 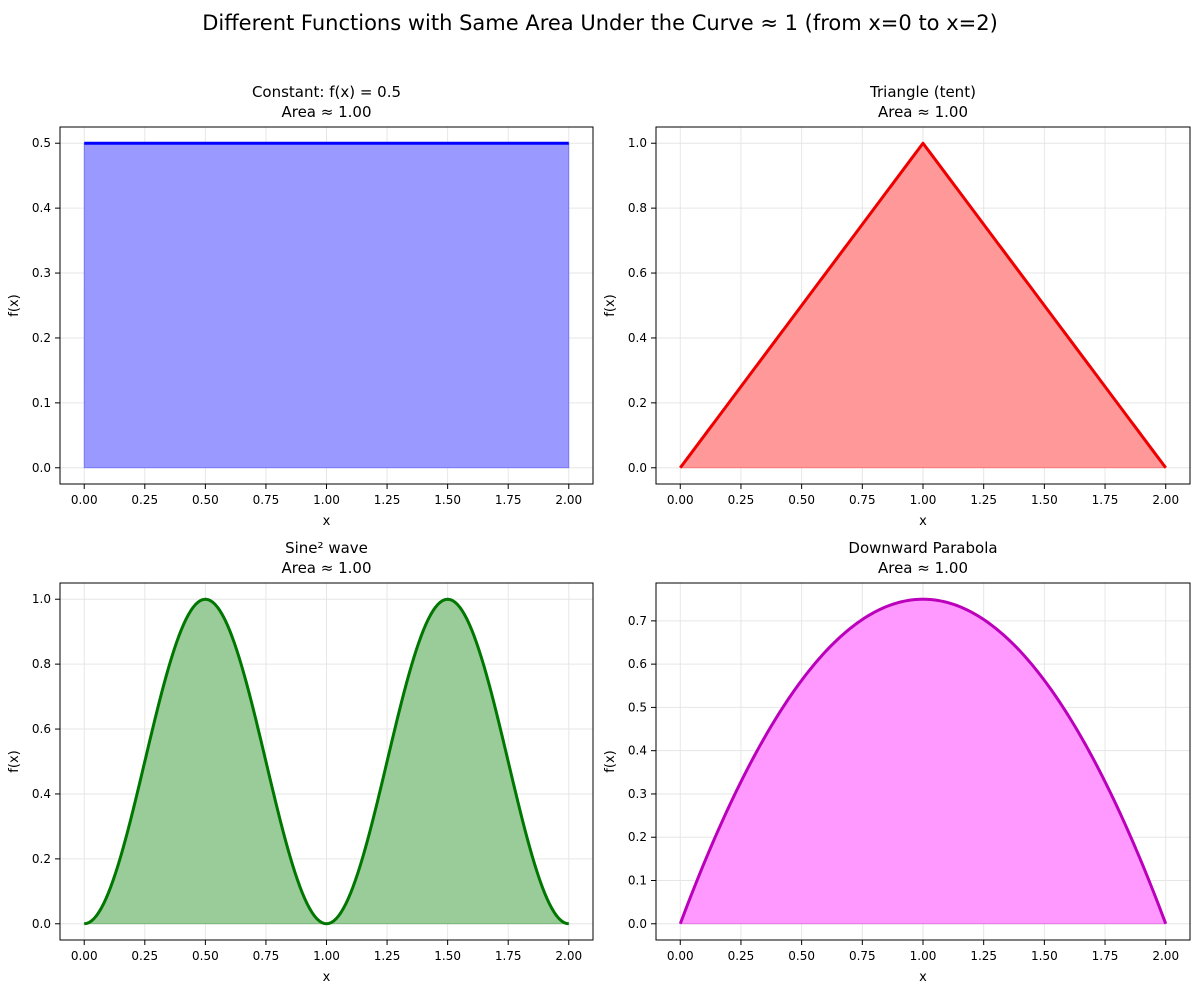 What do you see at coordinates (41, 468) in the screenshot?
I see `constant-ytick-label: 0.0` at bounding box center [41, 468].